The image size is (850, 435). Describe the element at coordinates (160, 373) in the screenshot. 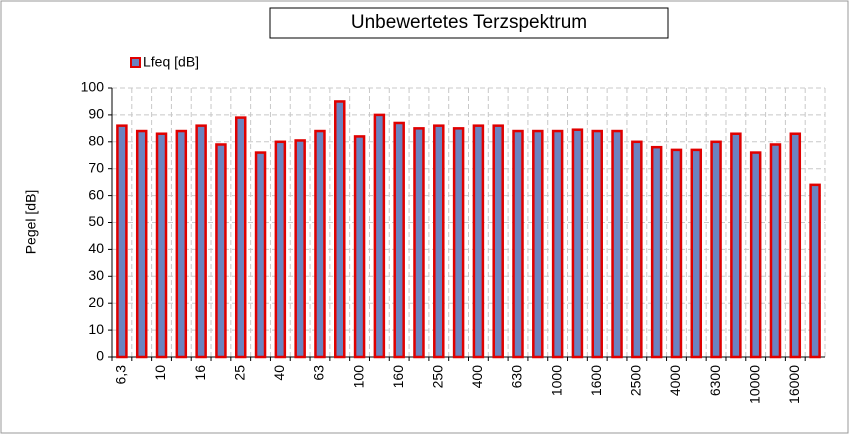

I see `x-tick-label: 10` at that location.